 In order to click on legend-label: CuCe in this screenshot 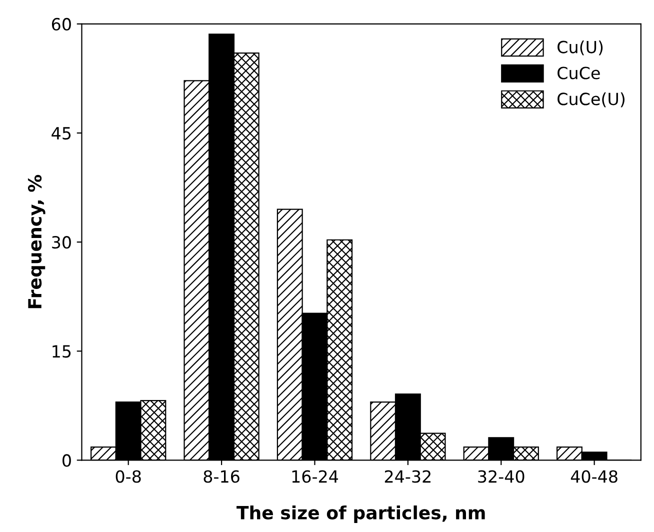, I will do `click(579, 73)`.